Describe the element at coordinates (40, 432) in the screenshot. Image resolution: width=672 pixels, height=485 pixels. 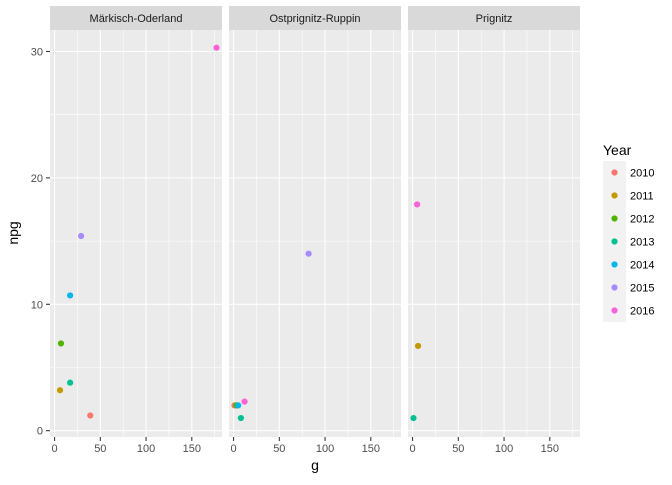
I see `y-tick-label: 0` at that location.